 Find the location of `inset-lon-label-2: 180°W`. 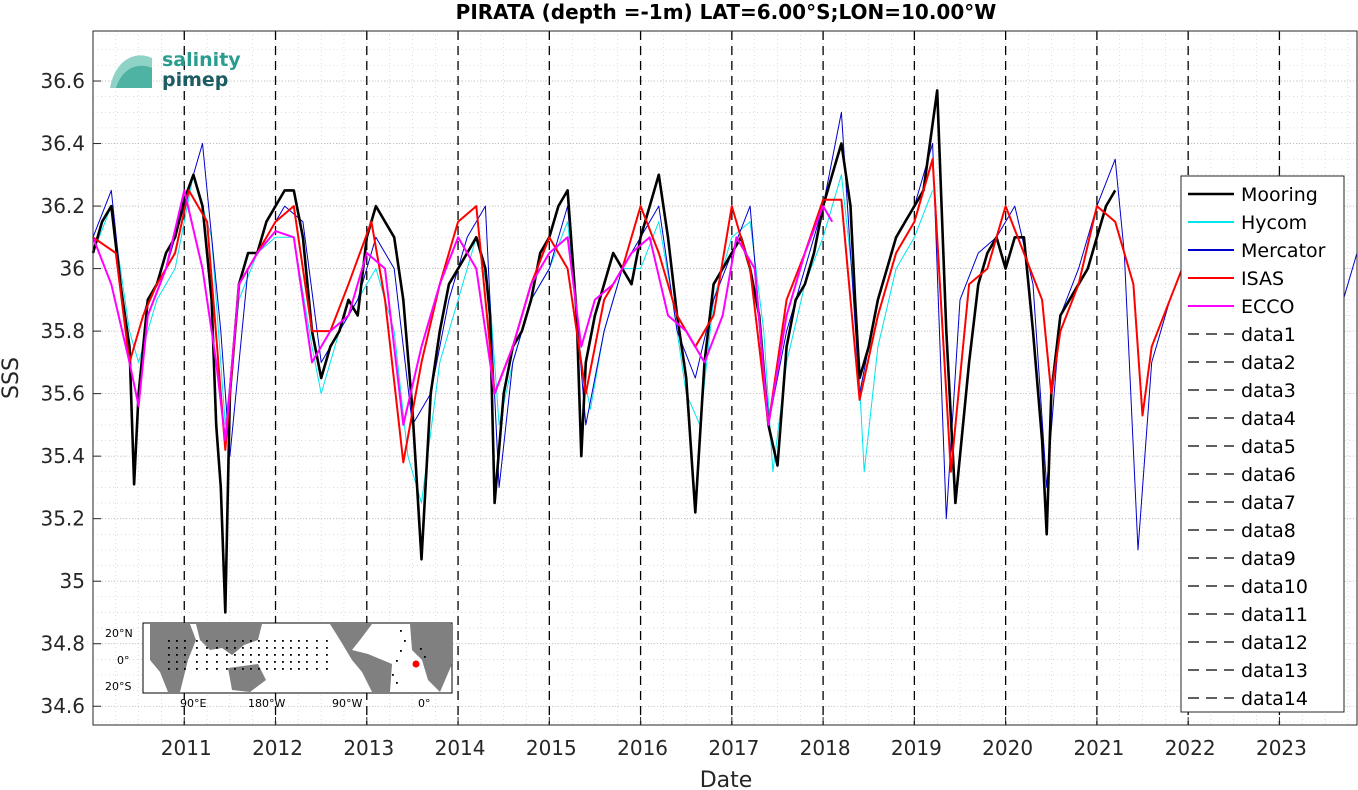

inset-lon-label-2: 180°W is located at coordinates (266, 703).